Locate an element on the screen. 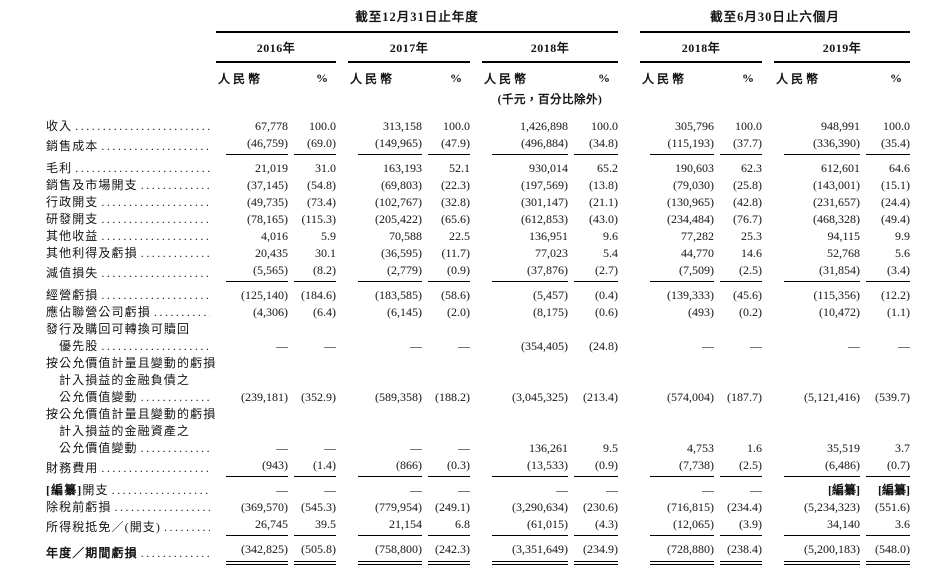 Image resolution: width=928 pixels, height=580 pixels. section-header-row: 截至12月31日止年度 截至6月30日止六個月 is located at coordinates (478, 18).